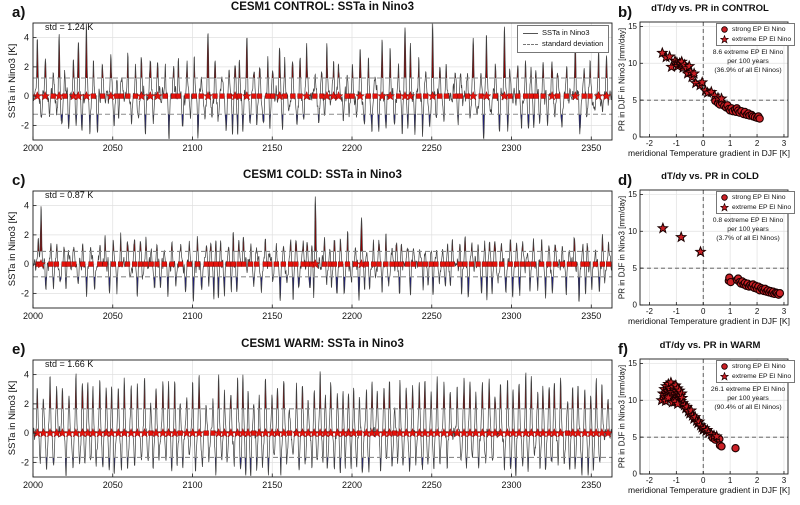  Describe the element at coordinates (432, 148) in the screenshot. I see `x-tick-label: 2250` at that location.